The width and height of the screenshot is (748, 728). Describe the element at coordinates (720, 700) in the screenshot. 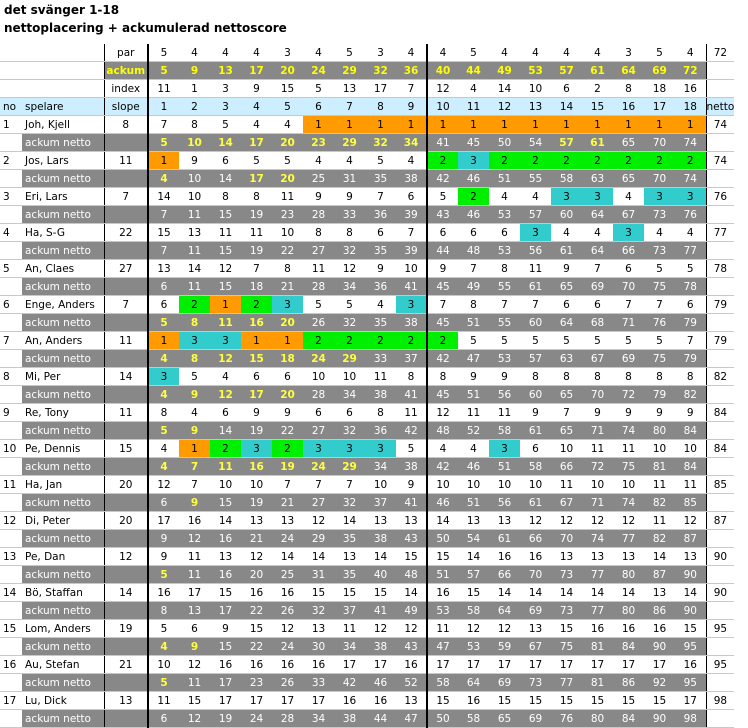

I see `player-netto: 98` at that location.